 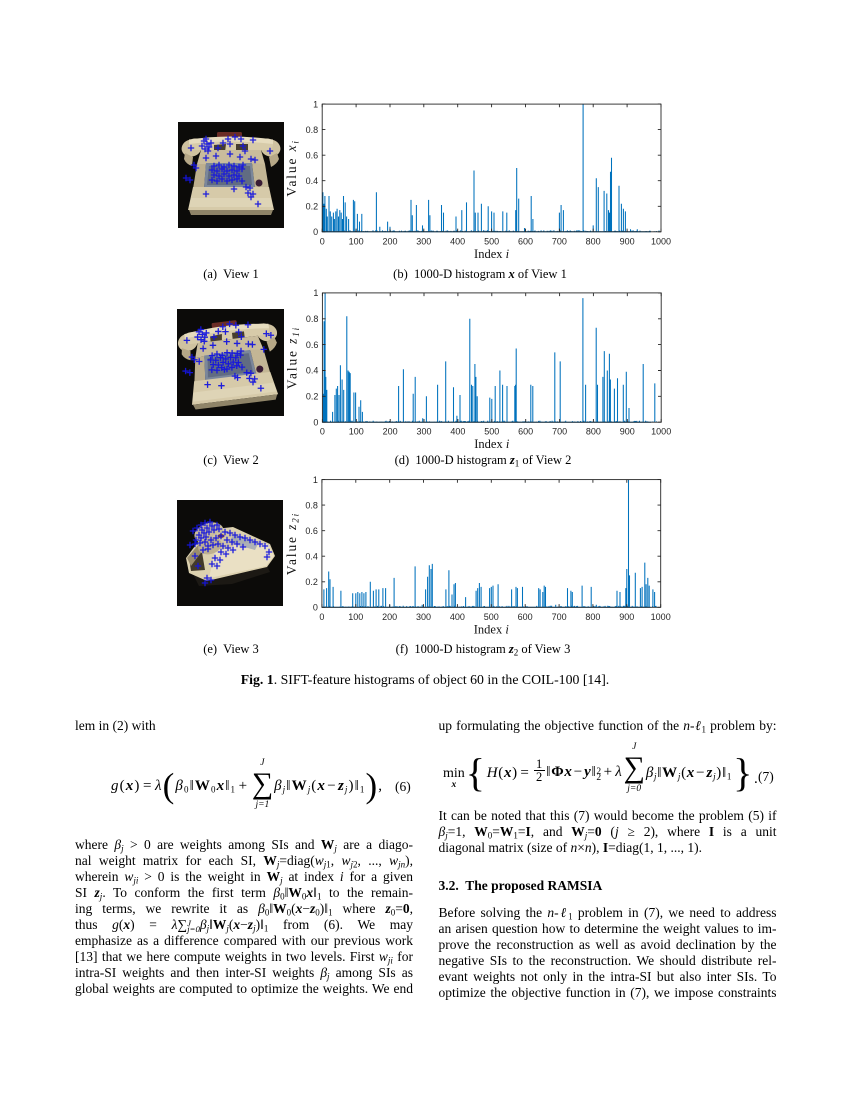 I want to click on svg-text: Value z1i, so click(x=292, y=357).